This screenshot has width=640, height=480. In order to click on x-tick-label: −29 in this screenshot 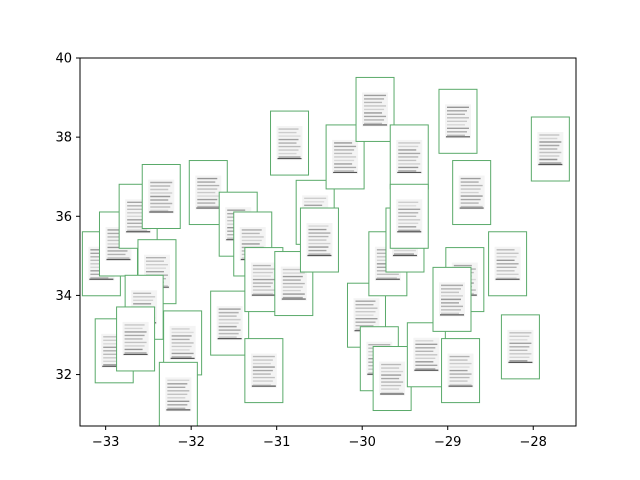, I will do `click(447, 442)`.